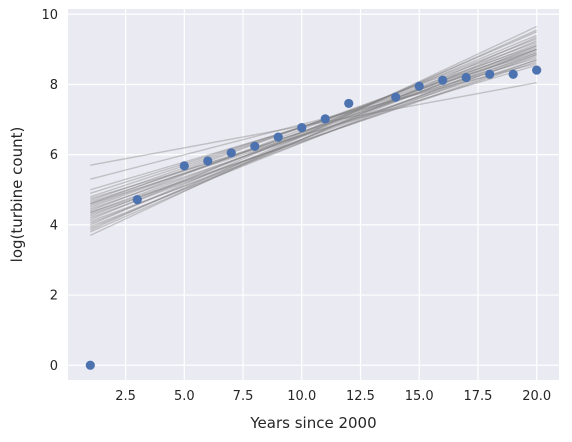 This screenshot has height=442, width=572. What do you see at coordinates (17, 195) in the screenshot?
I see `y-axis-label: log(turbine count)` at bounding box center [17, 195].